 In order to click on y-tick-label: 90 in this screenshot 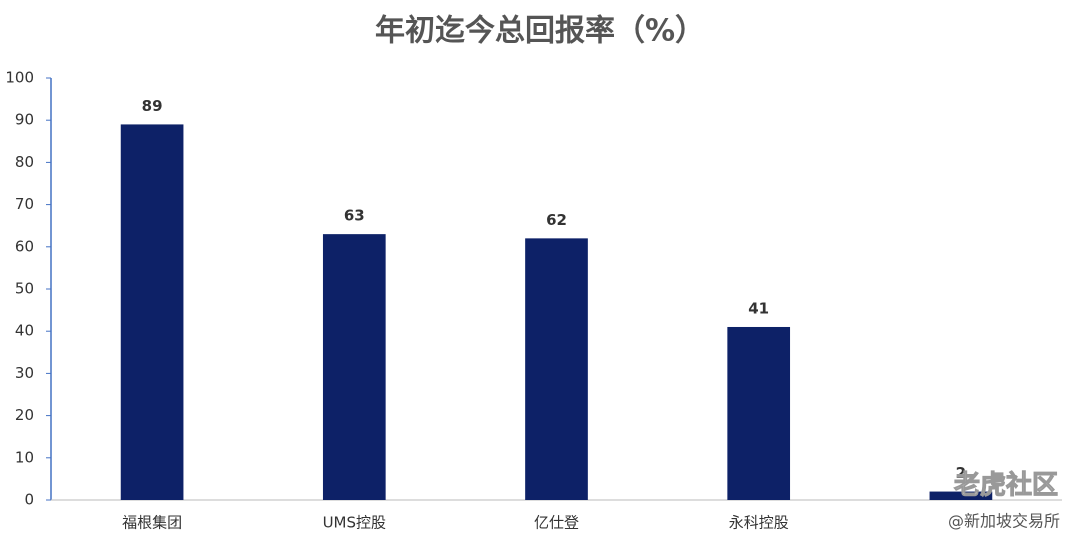, I will do `click(24, 120)`.